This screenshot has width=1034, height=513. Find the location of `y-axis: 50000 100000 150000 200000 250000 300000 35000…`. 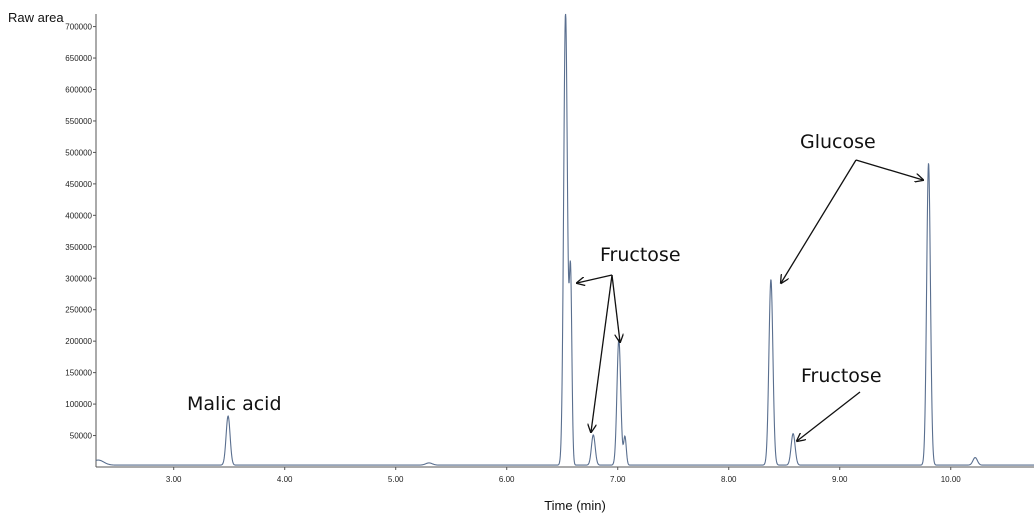

y-axis: 50000 100000 150000 200000 250000 300000 35000… is located at coordinates (80, 232).